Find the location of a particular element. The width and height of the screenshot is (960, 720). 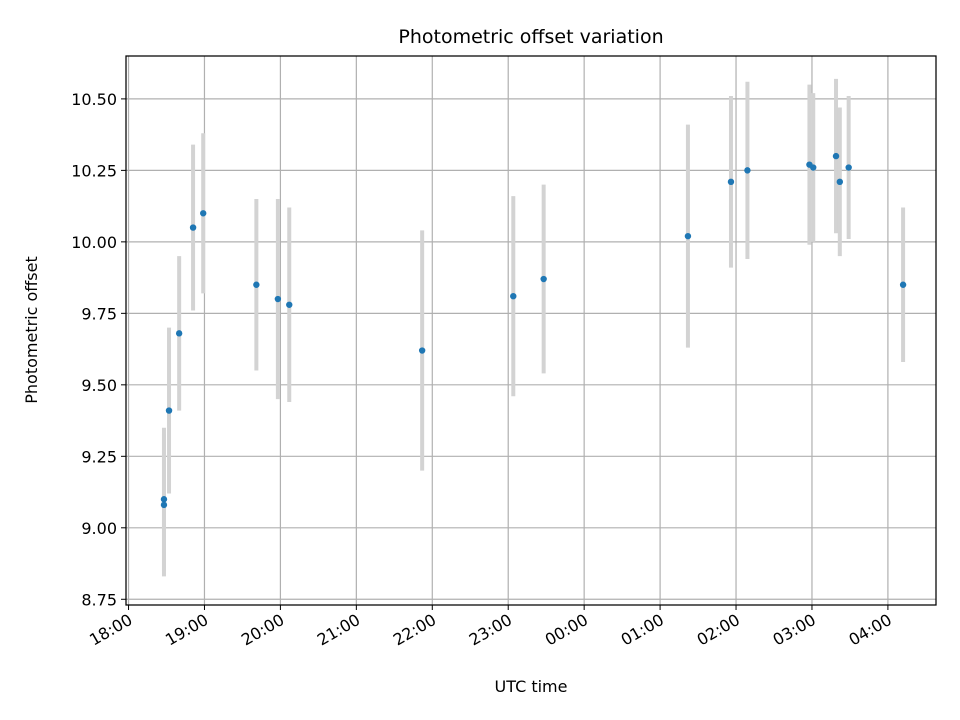

y-tick-label: 9.25 is located at coordinates (99, 456).